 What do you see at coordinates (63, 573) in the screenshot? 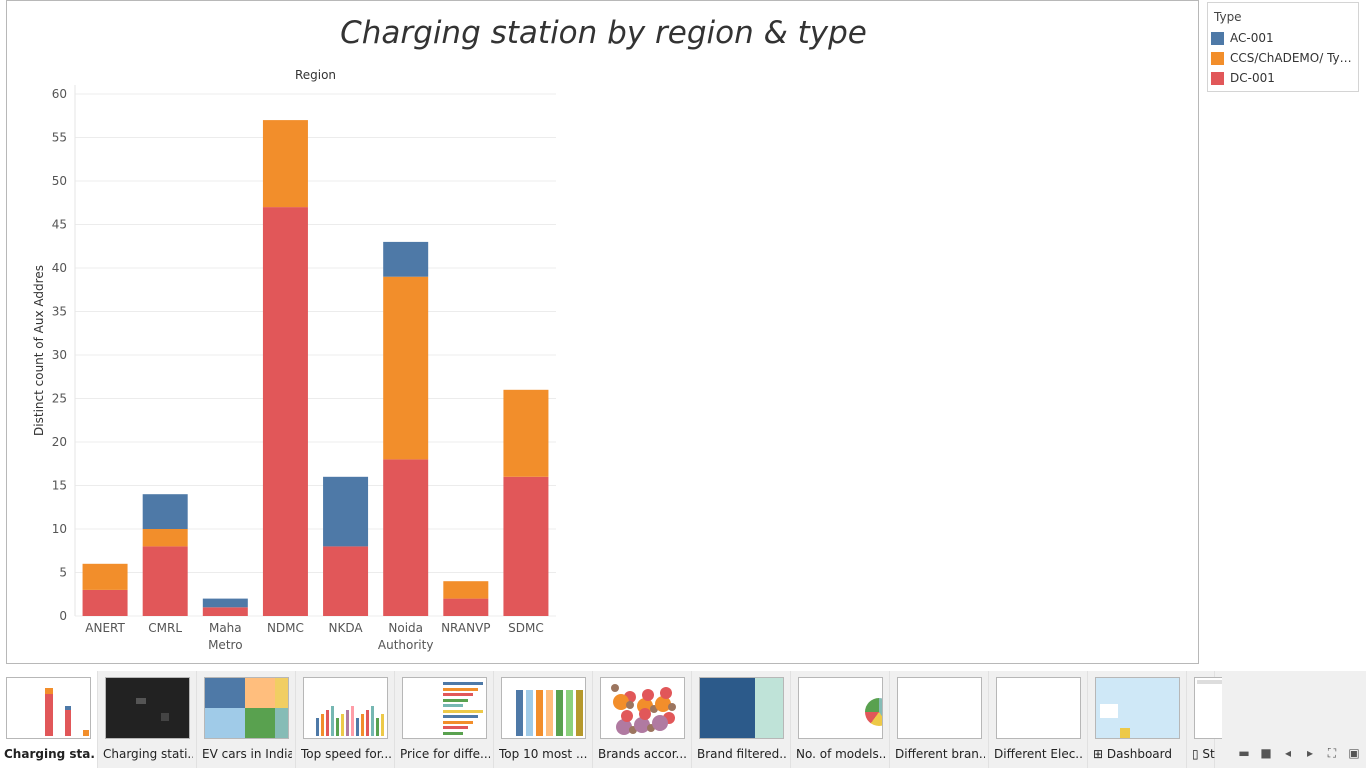
I see `y-tick-label: 5` at bounding box center [63, 573].